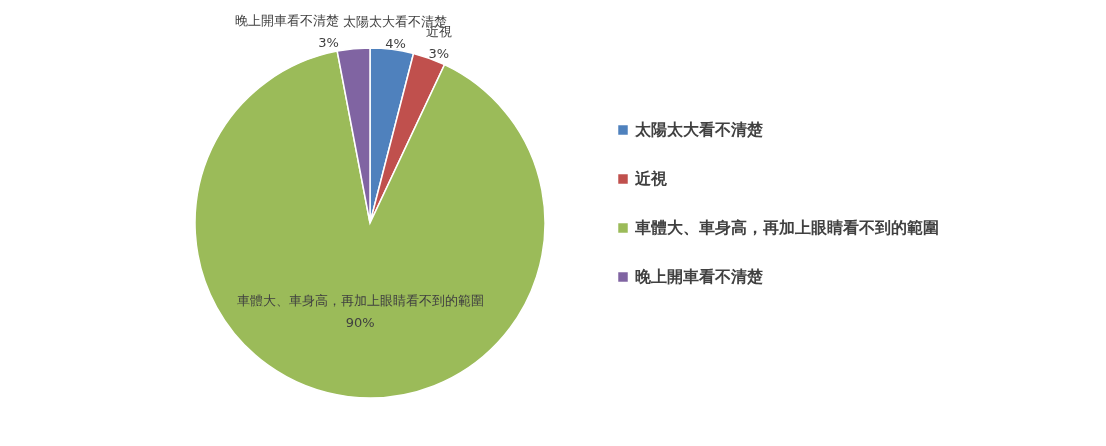 This screenshot has height=446, width=1106. Describe the element at coordinates (650, 178) in the screenshot. I see `legend-label: 近視` at that location.